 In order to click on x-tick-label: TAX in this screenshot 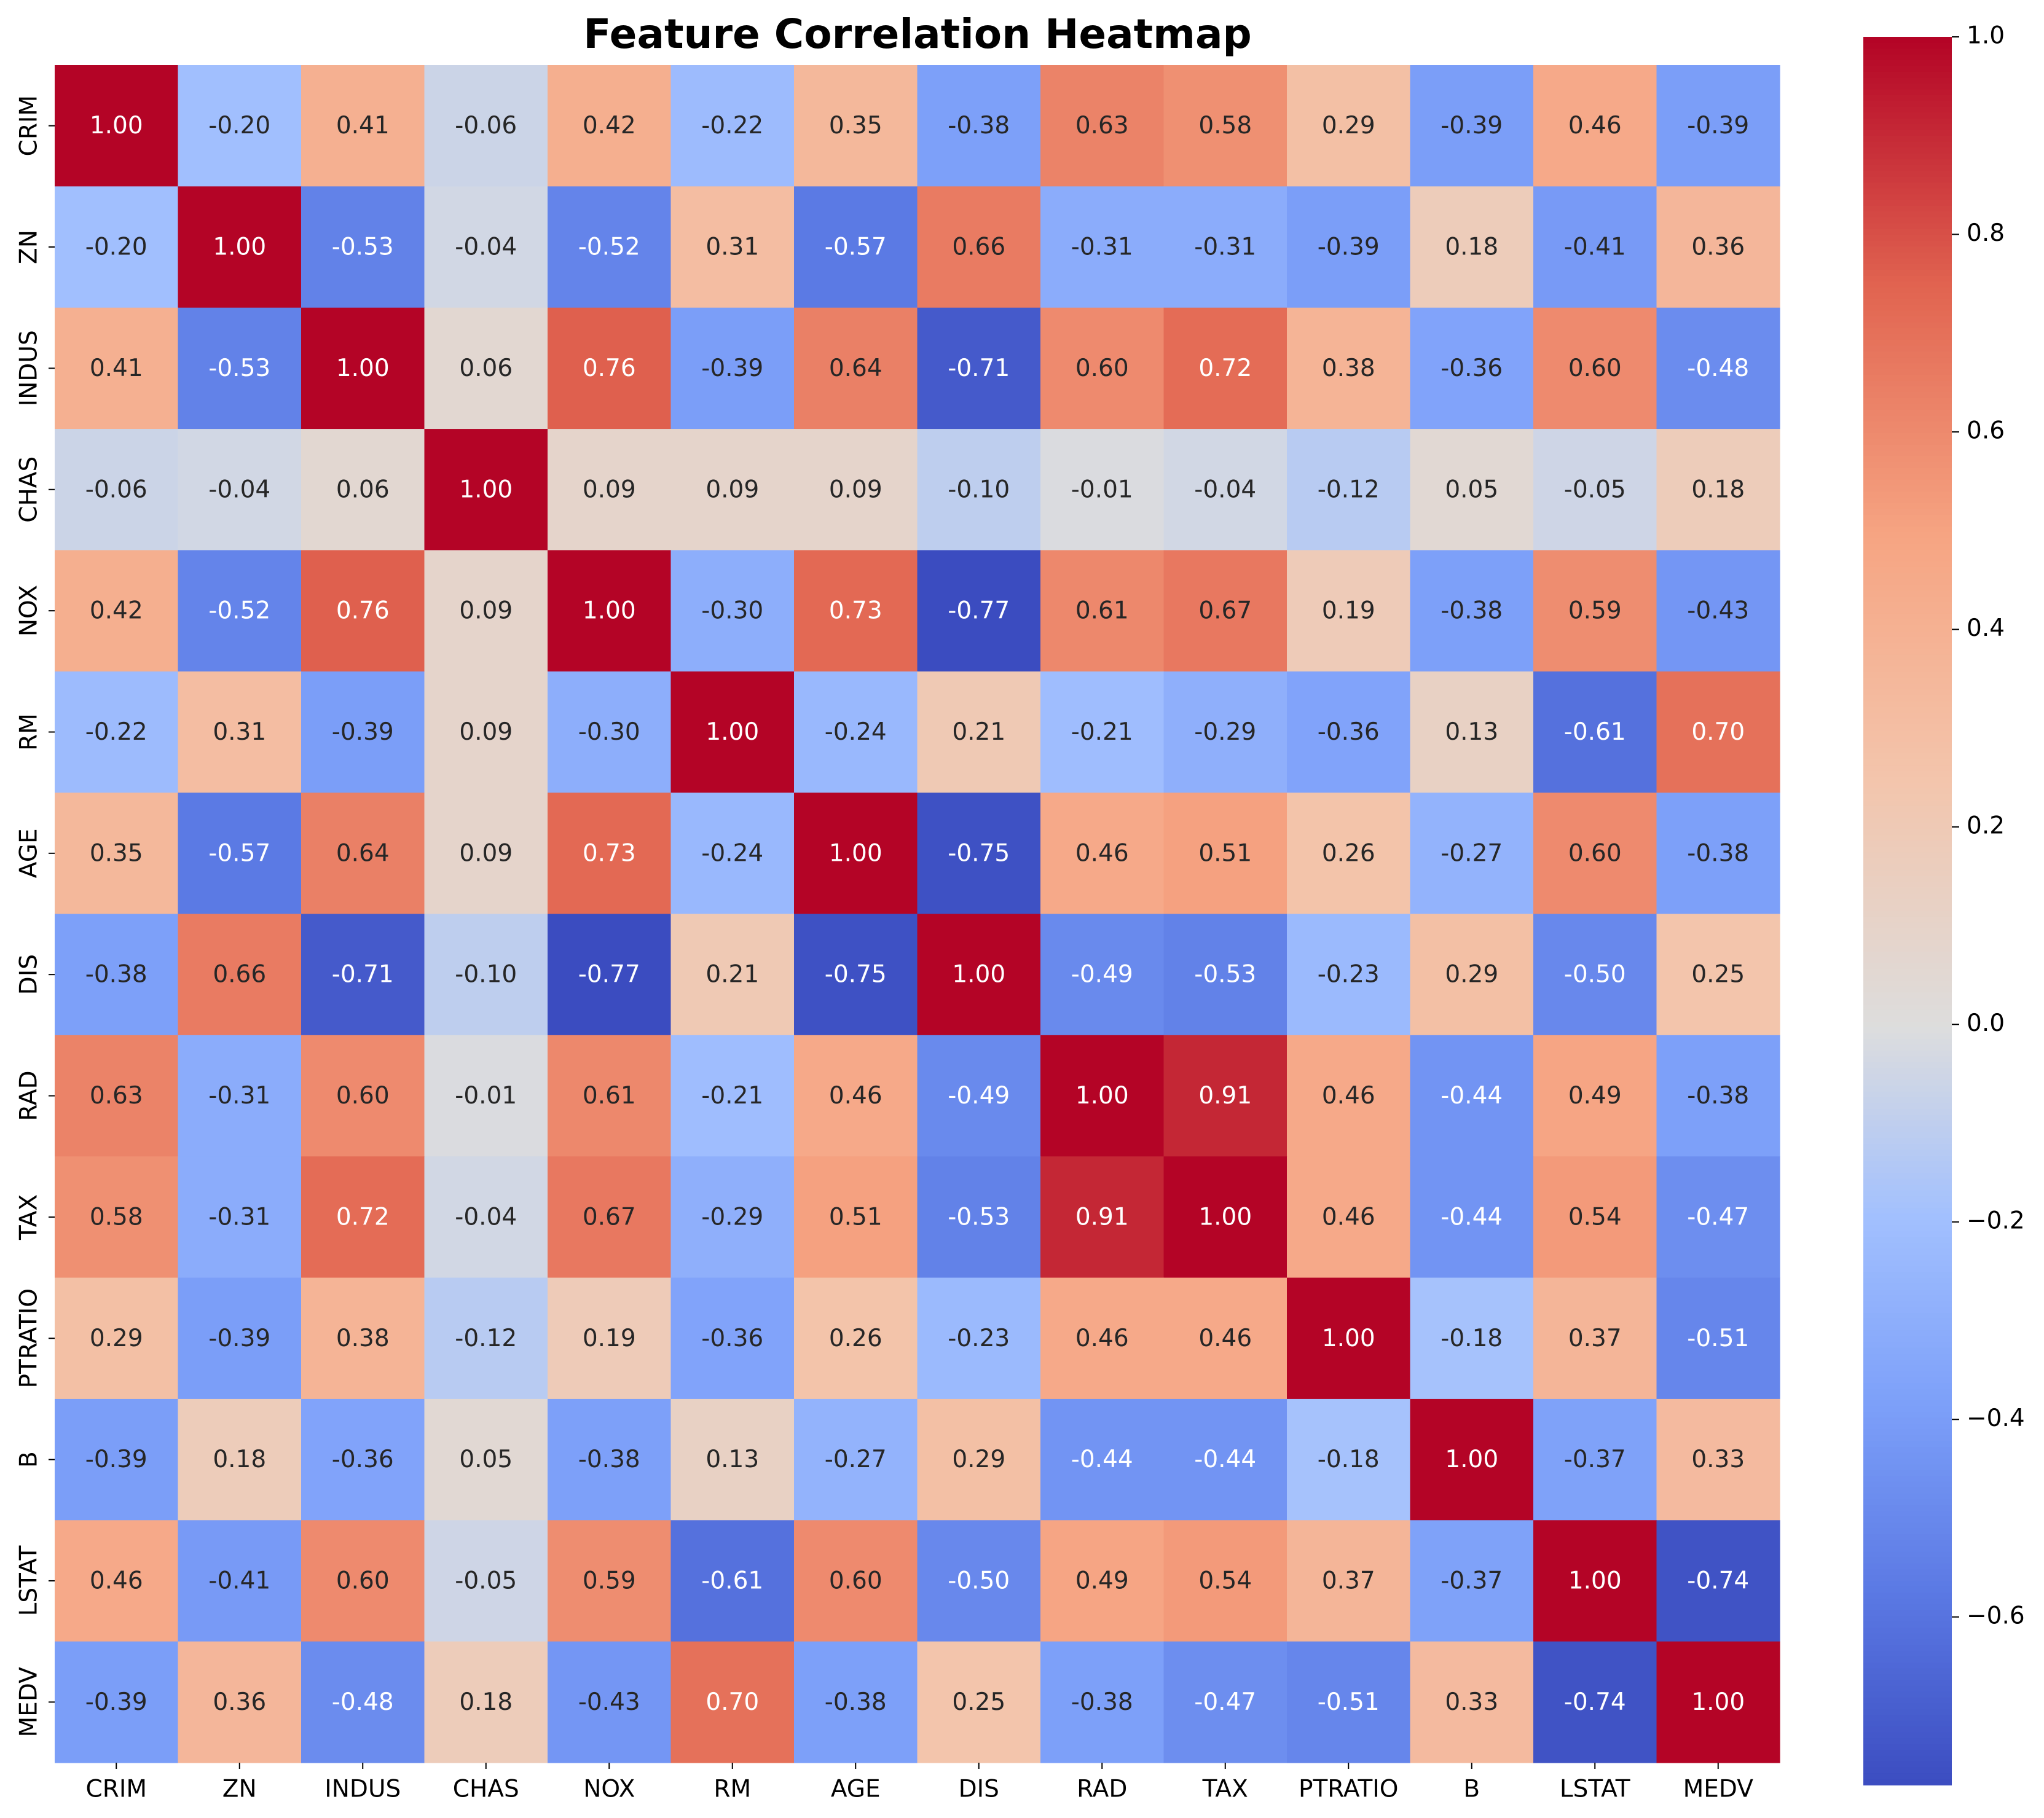, I will do `click(1225, 1789)`.